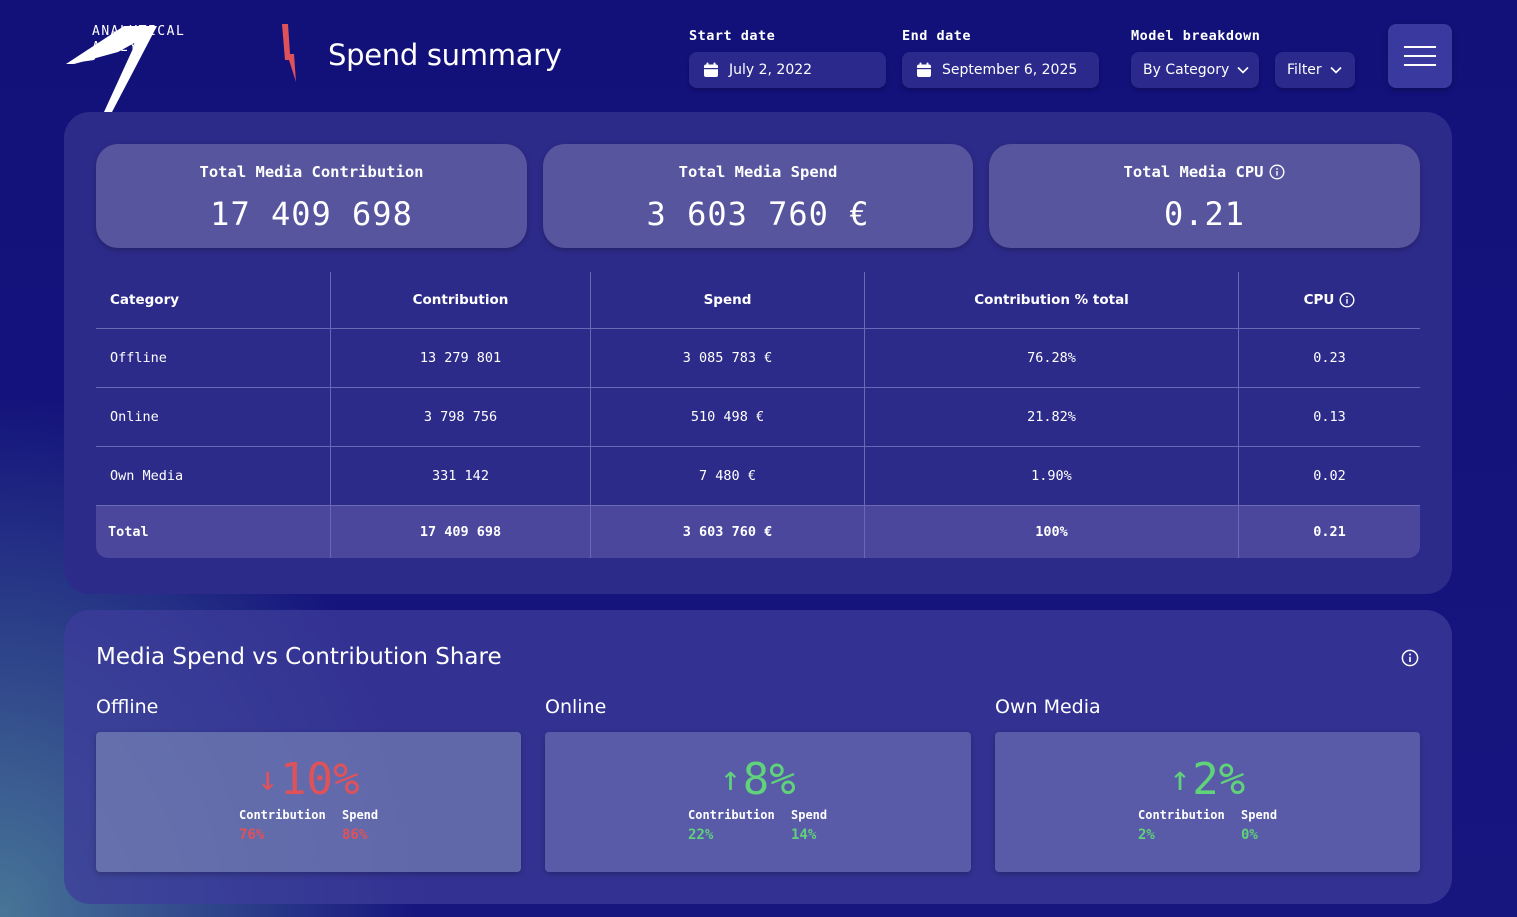 The width and height of the screenshot is (1517, 917). I want to click on kpi-total-media-cpu: Total Media CPU 0.21, so click(1204, 196).